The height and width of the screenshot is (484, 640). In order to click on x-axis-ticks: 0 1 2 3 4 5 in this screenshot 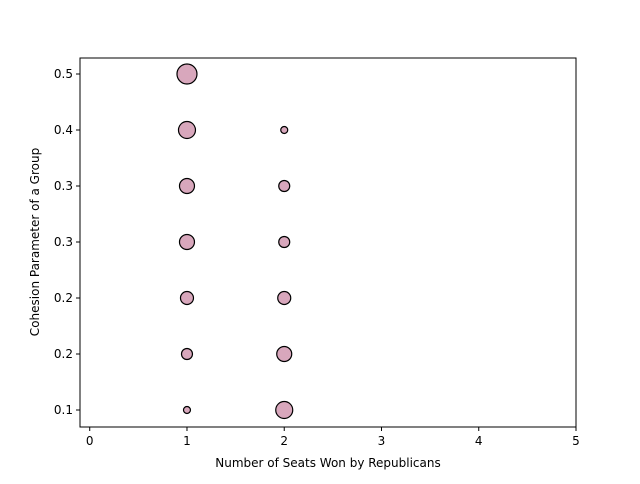, I will do `click(333, 437)`.